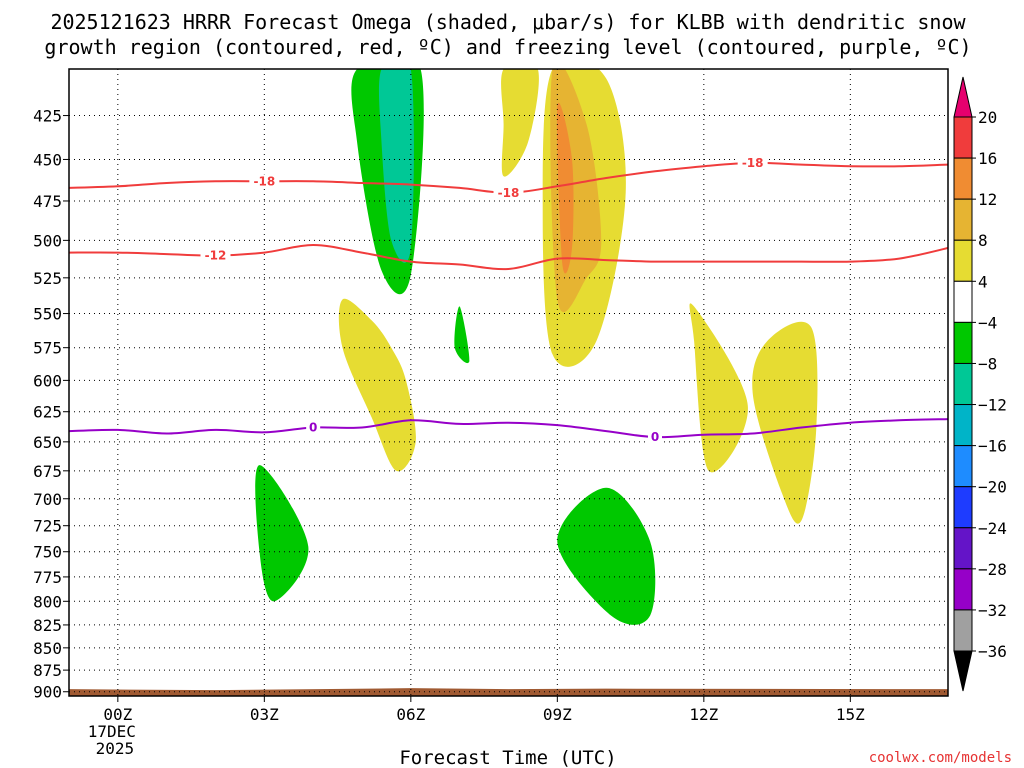 This screenshot has height=768, width=1024. What do you see at coordinates (47, 159) in the screenshot?
I see `y-tick-label: 450` at bounding box center [47, 159].